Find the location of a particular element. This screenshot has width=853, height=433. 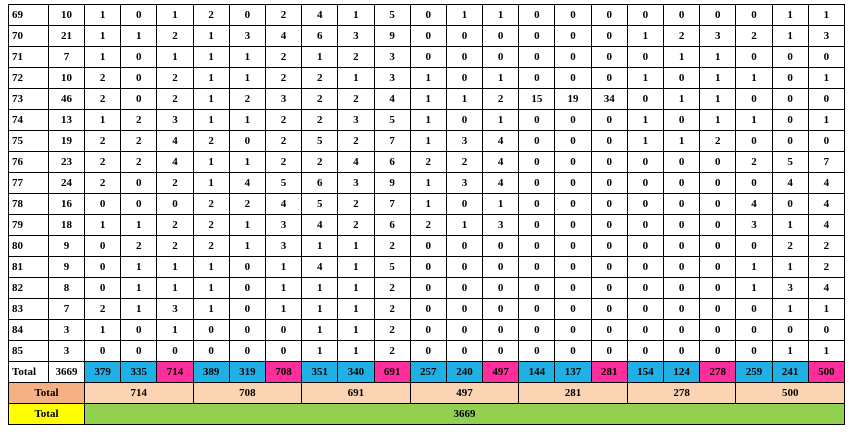

cell: 13 is located at coordinates (66, 120).